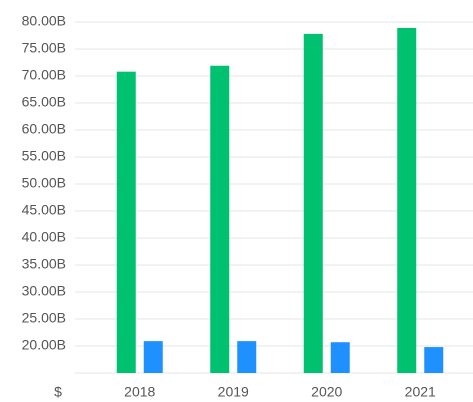  I want to click on y-tick-label: 70.00B, so click(44, 75).